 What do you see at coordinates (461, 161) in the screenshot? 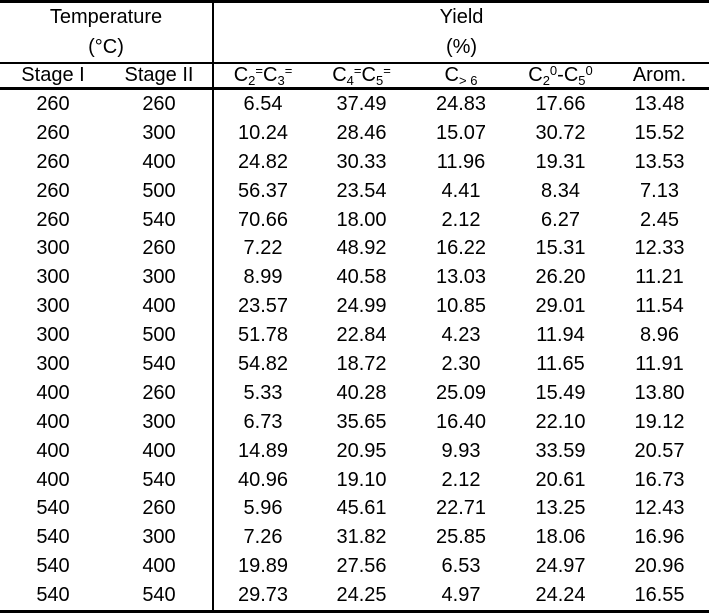
I see `yield-value: 11.96` at bounding box center [461, 161].